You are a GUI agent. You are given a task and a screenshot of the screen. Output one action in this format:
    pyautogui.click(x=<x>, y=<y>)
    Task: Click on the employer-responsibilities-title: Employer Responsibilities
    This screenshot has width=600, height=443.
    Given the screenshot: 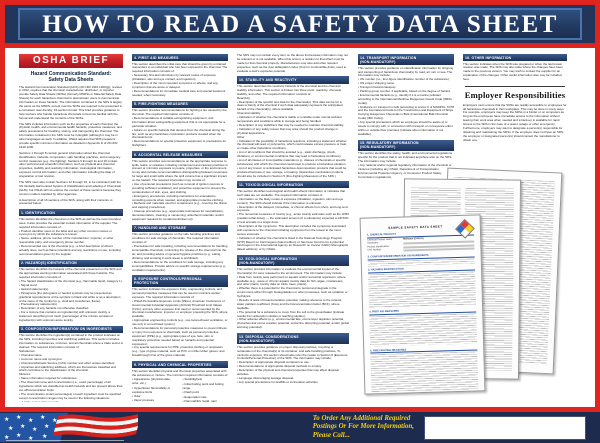 What is the action you would take?
    pyautogui.click(x=515, y=95)
    